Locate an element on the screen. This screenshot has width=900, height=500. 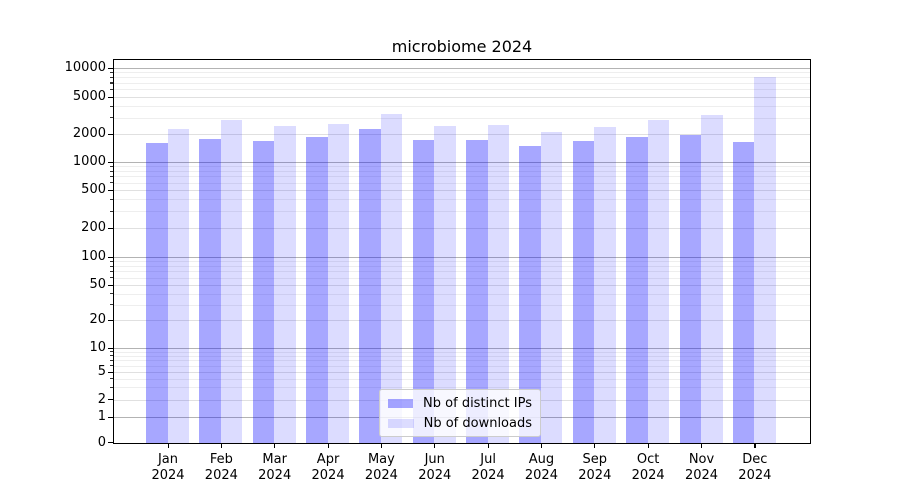
y-tick-label: 500 is located at coordinates (93, 189).